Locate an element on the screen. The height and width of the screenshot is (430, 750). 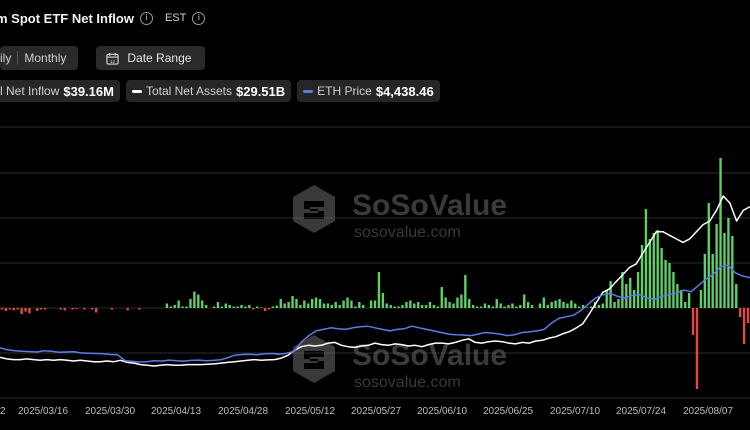
legend-assets: Total Net Assets $29.51B is located at coordinates (208, 91).